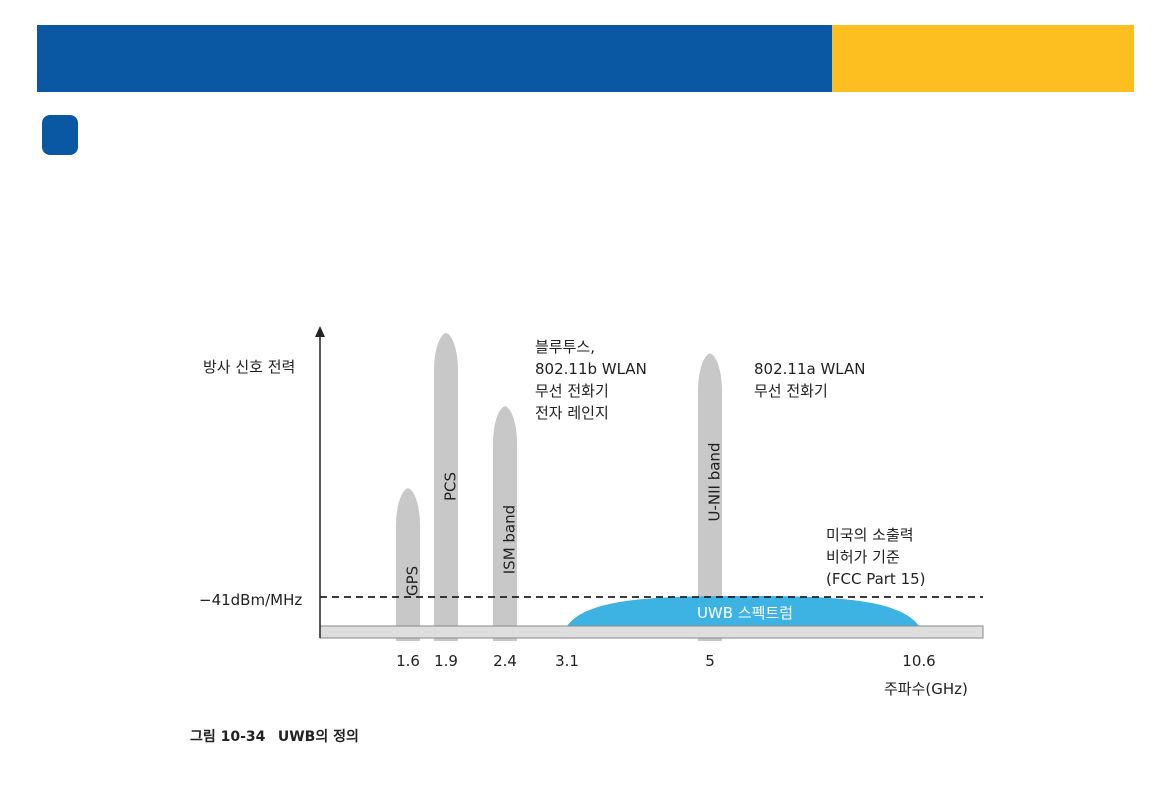 The image size is (1170, 810). I want to click on annotation-line: 802.11b WLAN, so click(591, 369).